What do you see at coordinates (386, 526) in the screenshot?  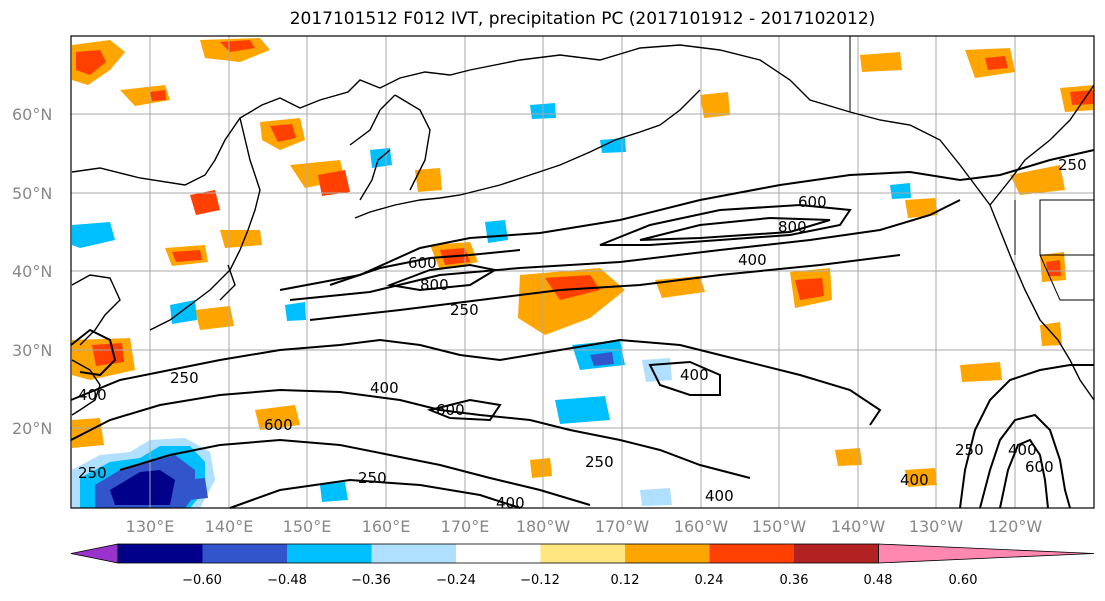 I see `lon-label: 160°E` at bounding box center [386, 526].